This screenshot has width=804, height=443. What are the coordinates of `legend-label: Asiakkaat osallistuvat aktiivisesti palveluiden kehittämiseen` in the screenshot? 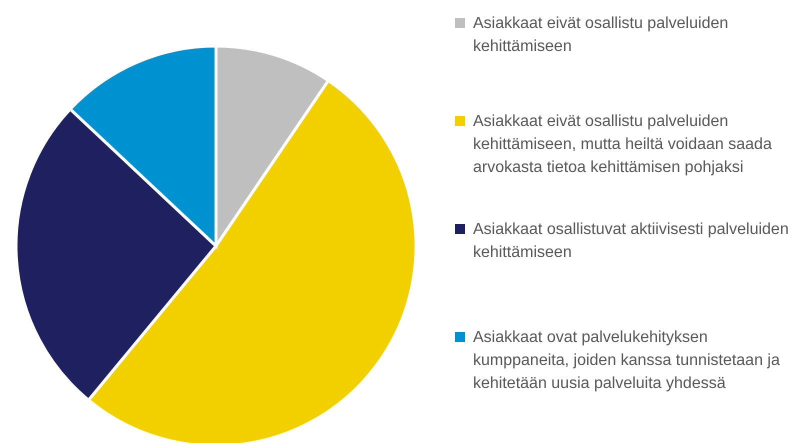 It's located at (631, 241).